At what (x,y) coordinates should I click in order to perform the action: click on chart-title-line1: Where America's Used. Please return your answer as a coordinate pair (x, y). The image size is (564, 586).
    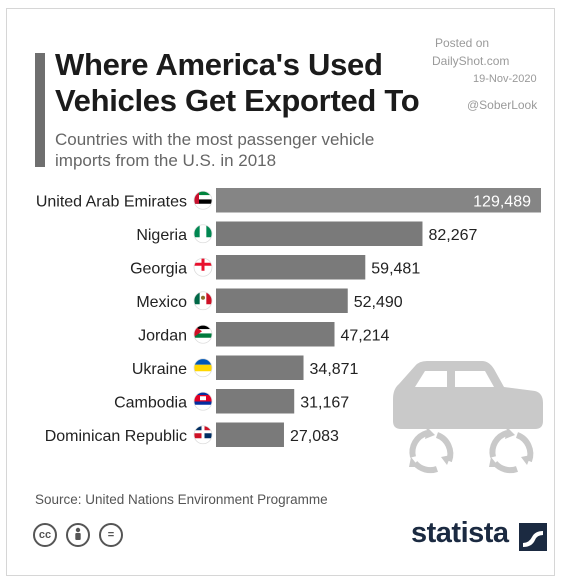
    Looking at the image, I should click on (219, 64).